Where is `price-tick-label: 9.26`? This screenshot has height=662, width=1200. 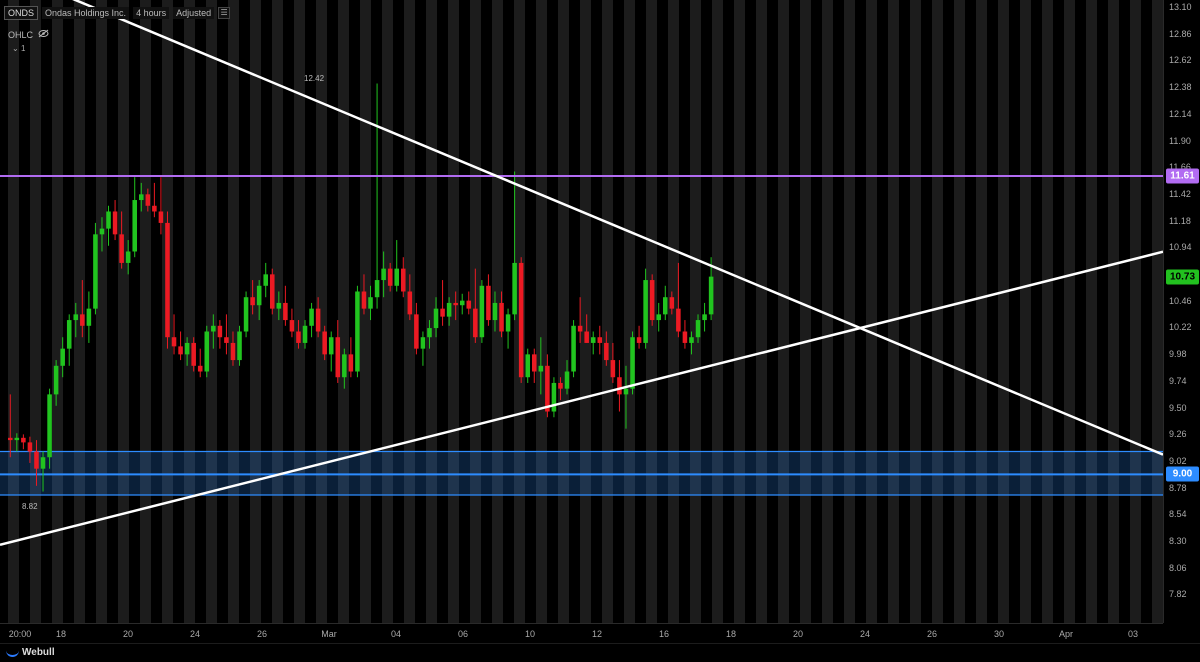 price-tick-label: 9.26 is located at coordinates (1178, 434).